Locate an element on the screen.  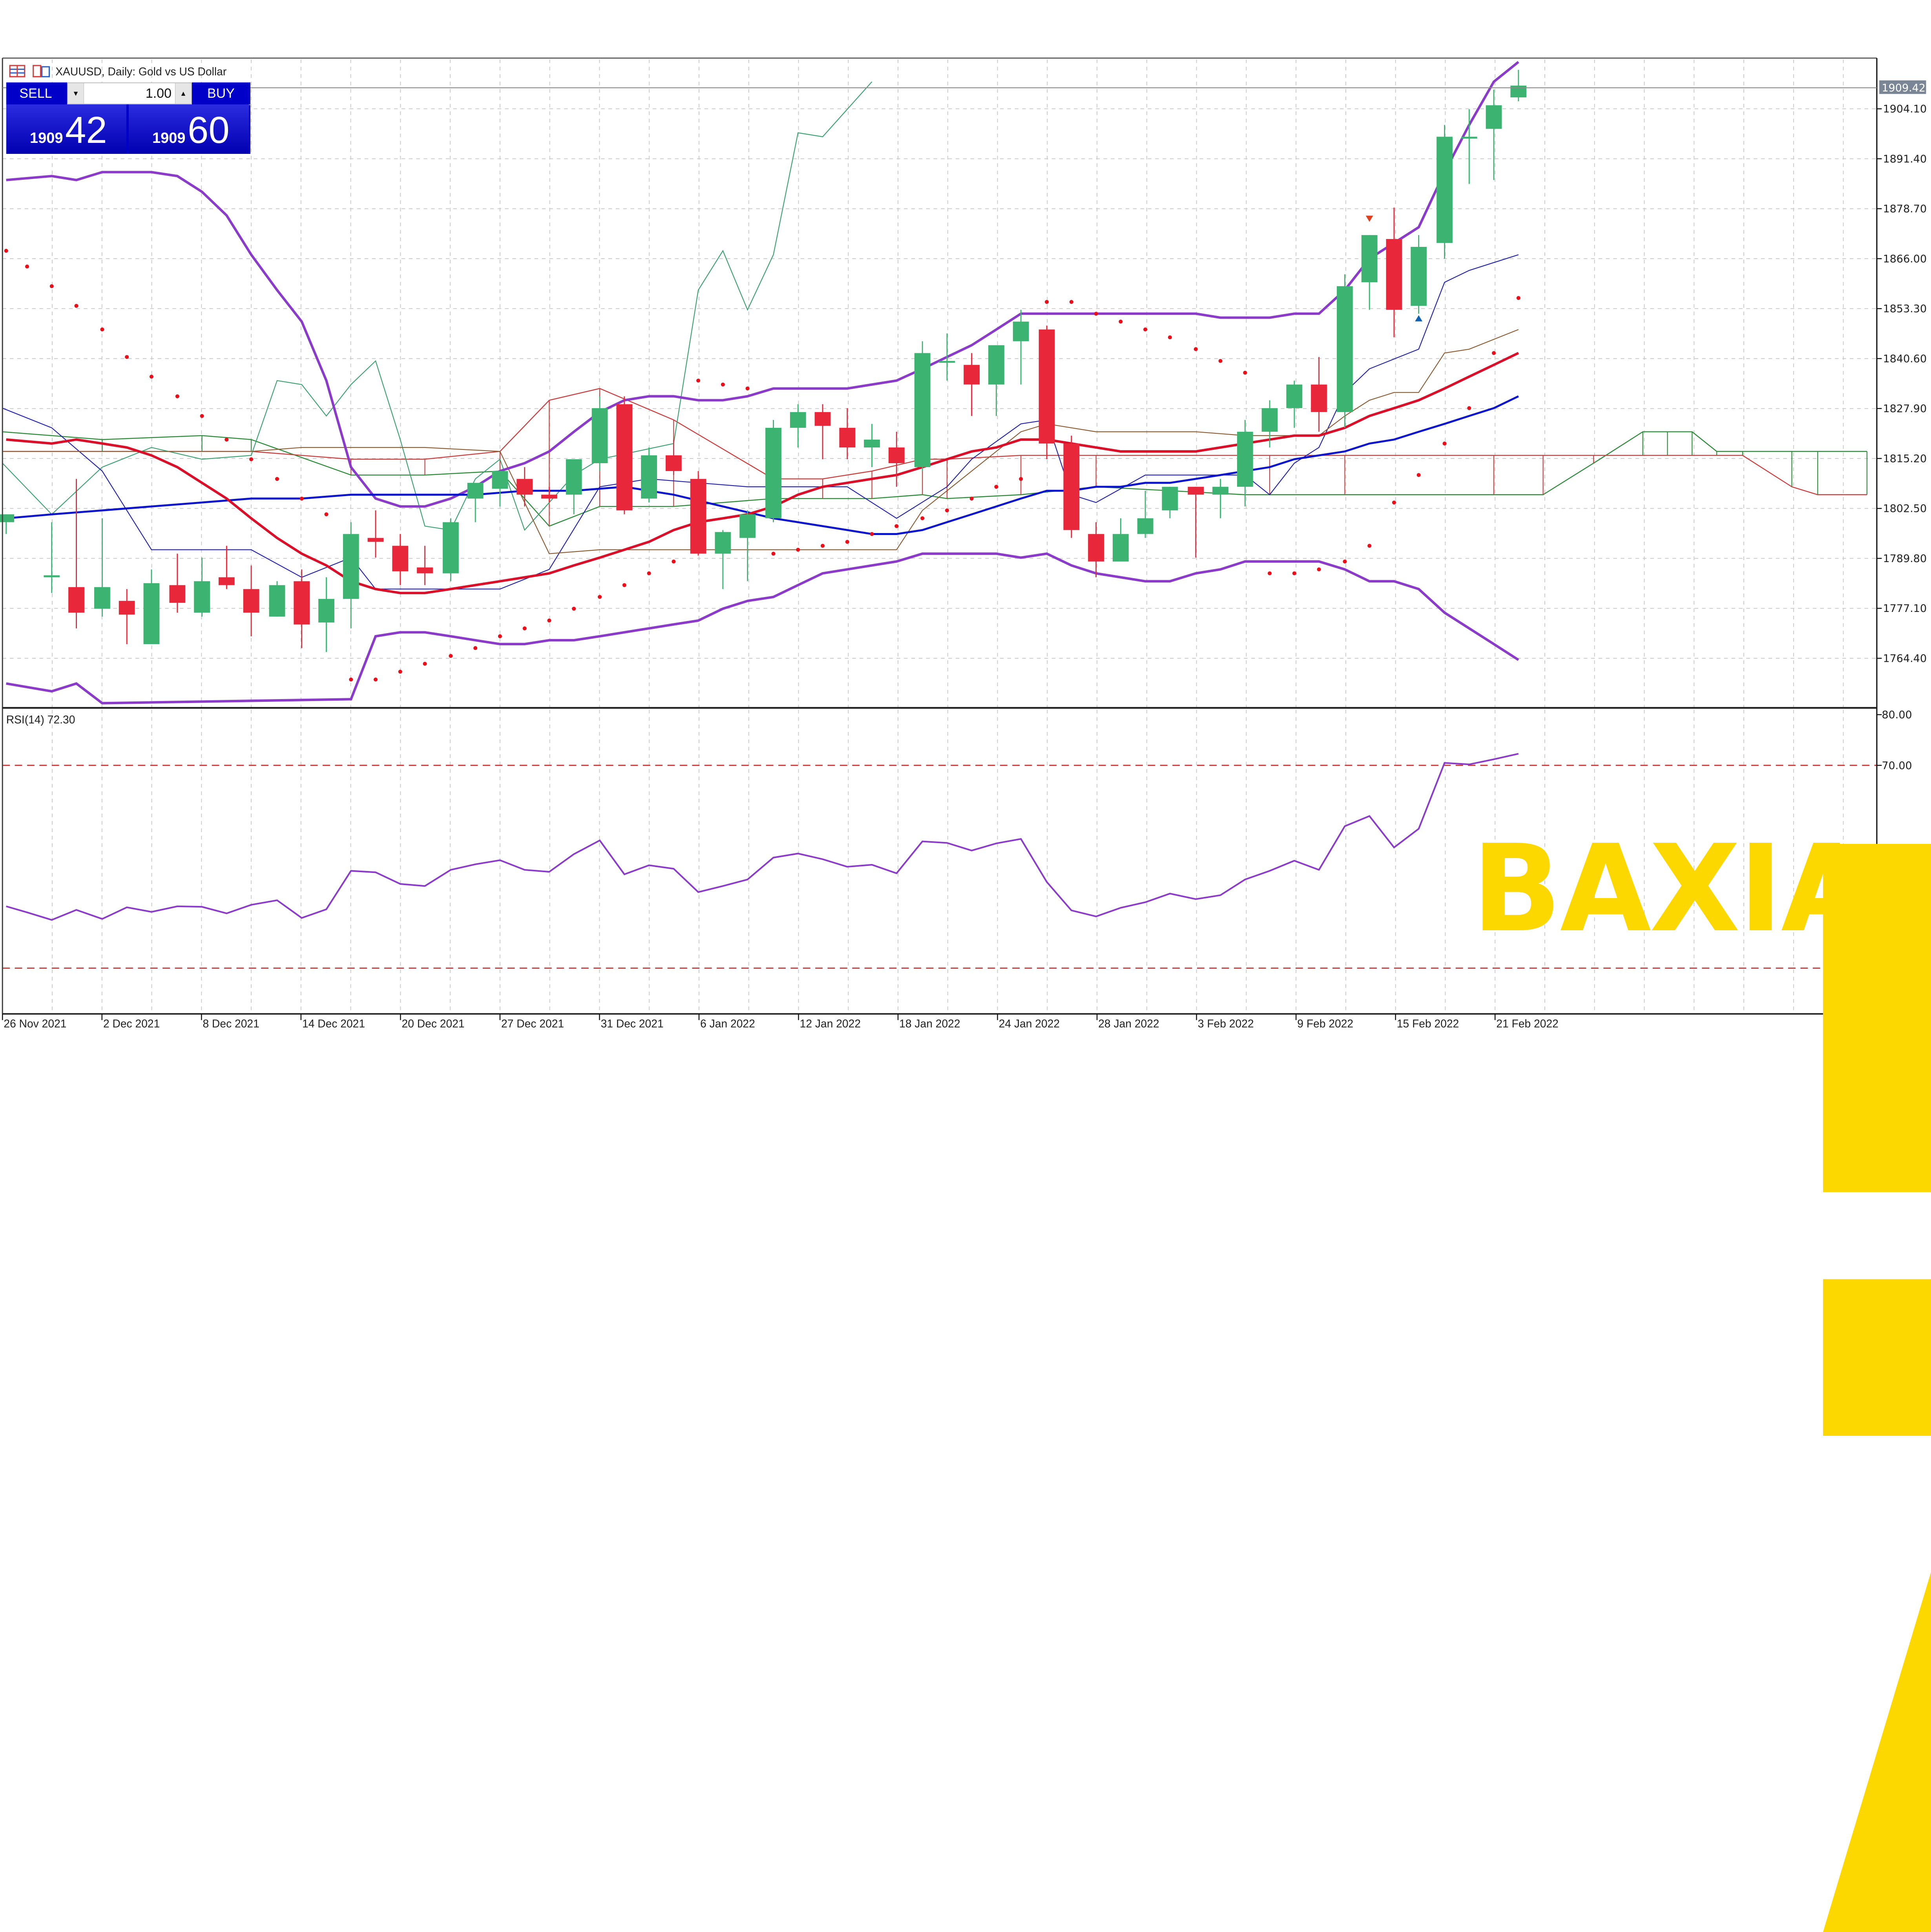
date-tick-label: 21 Feb 2022 is located at coordinates (1527, 1023).